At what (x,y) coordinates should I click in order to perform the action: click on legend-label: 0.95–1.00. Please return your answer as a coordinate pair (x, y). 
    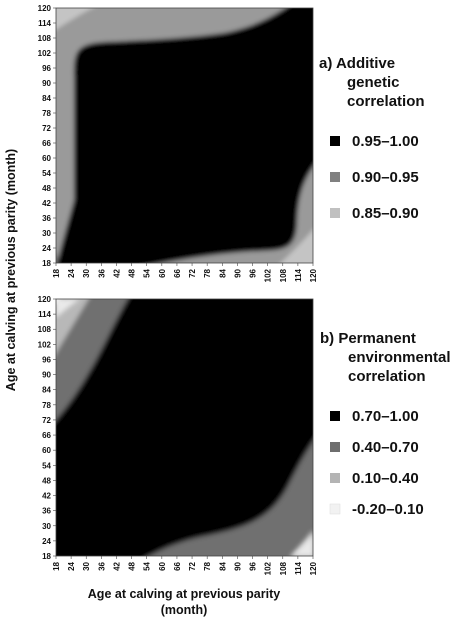
    Looking at the image, I should click on (385, 141).